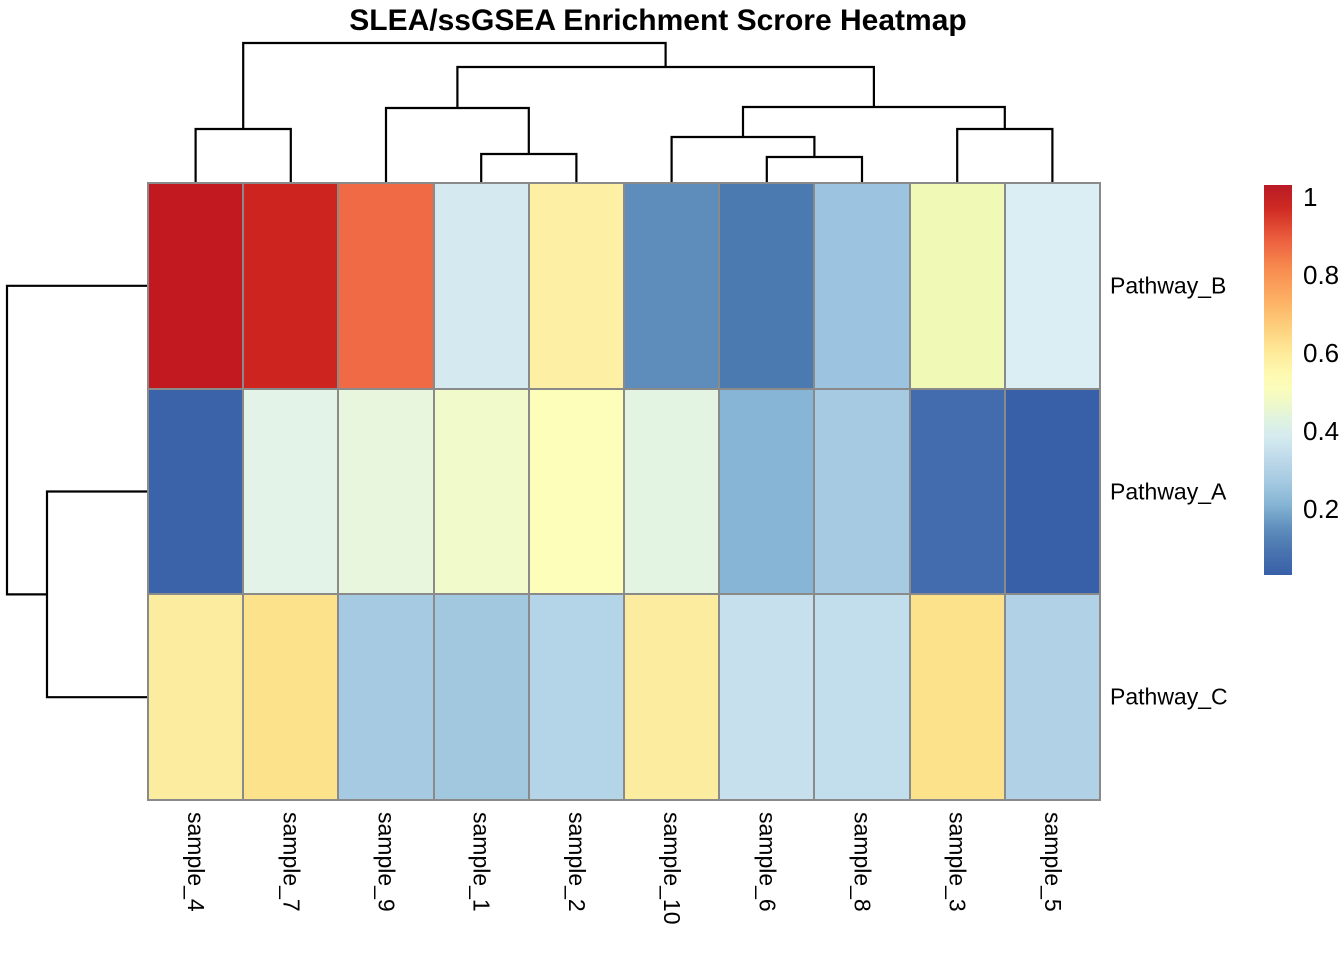 The height and width of the screenshot is (960, 1344). What do you see at coordinates (957, 862) in the screenshot?
I see `column-label-sample_3: sample_3` at bounding box center [957, 862].